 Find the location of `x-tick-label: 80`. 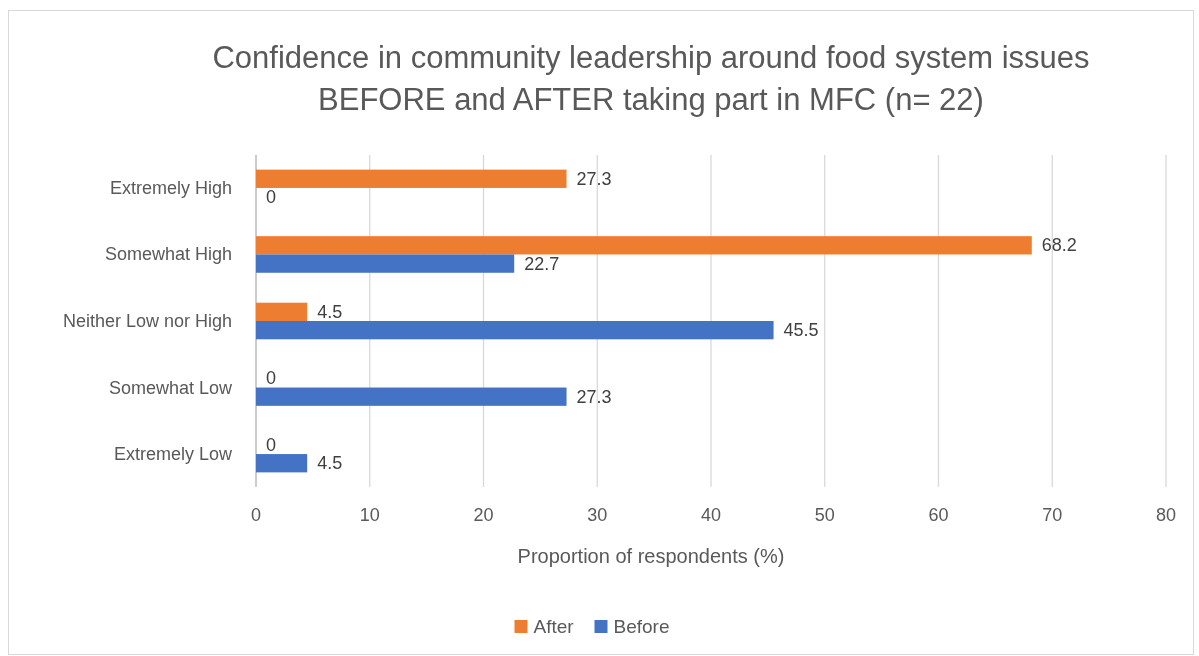

x-tick-label: 80 is located at coordinates (1166, 515).